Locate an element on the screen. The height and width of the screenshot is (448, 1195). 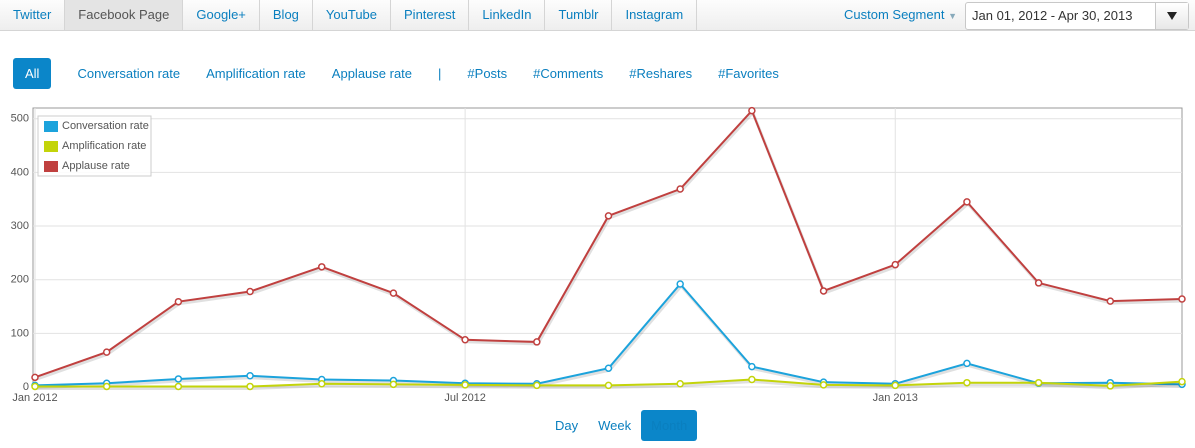
y-tick-label: 400 is located at coordinates (20, 172).